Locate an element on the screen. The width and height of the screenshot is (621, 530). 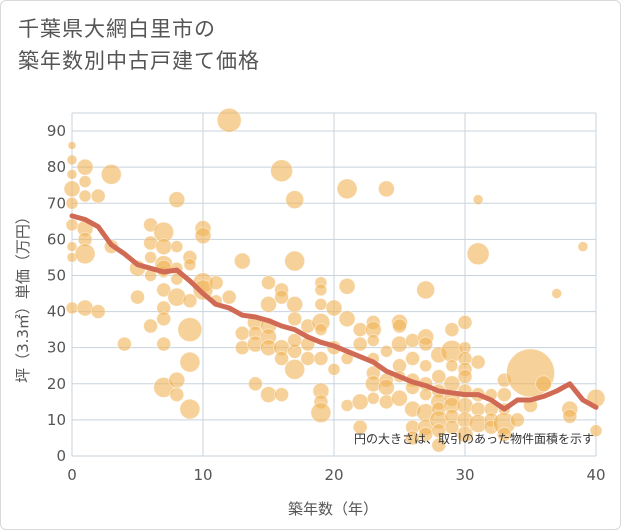
bubble-size-note: 円の大きさは、取引のあった物件面積を示す is located at coordinates (474, 438).